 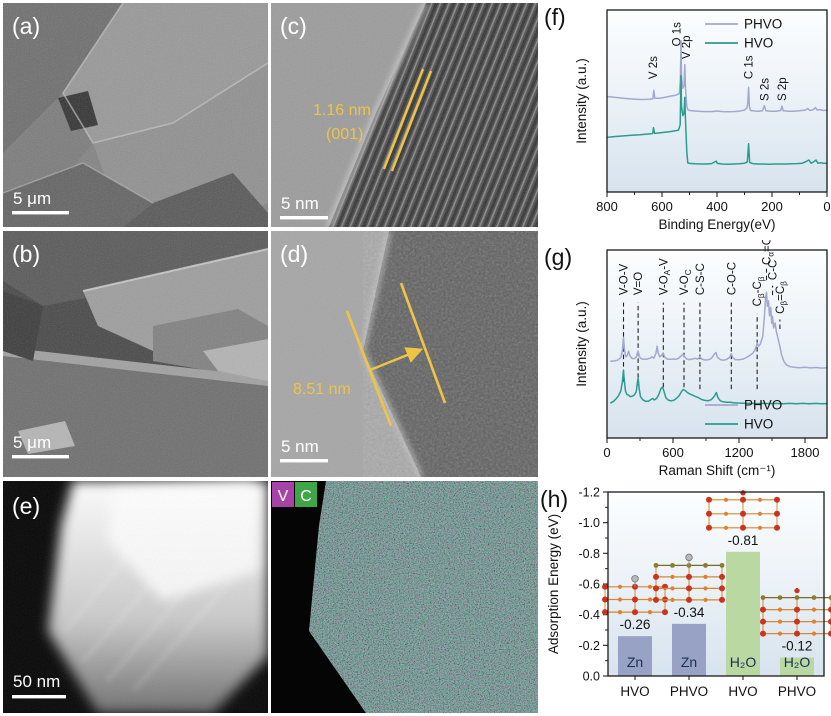 What do you see at coordinates (689, 612) in the screenshot?
I see `bar-value-label: -0.34` at bounding box center [689, 612].